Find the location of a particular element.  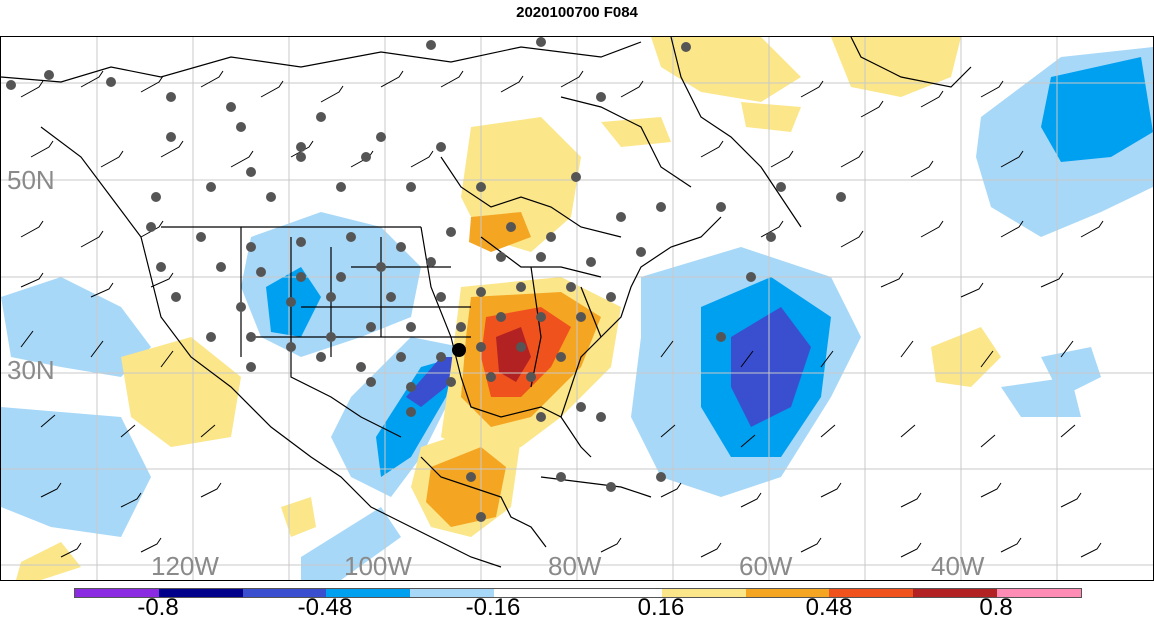

lon-label-120w: 120W is located at coordinates (185, 566).